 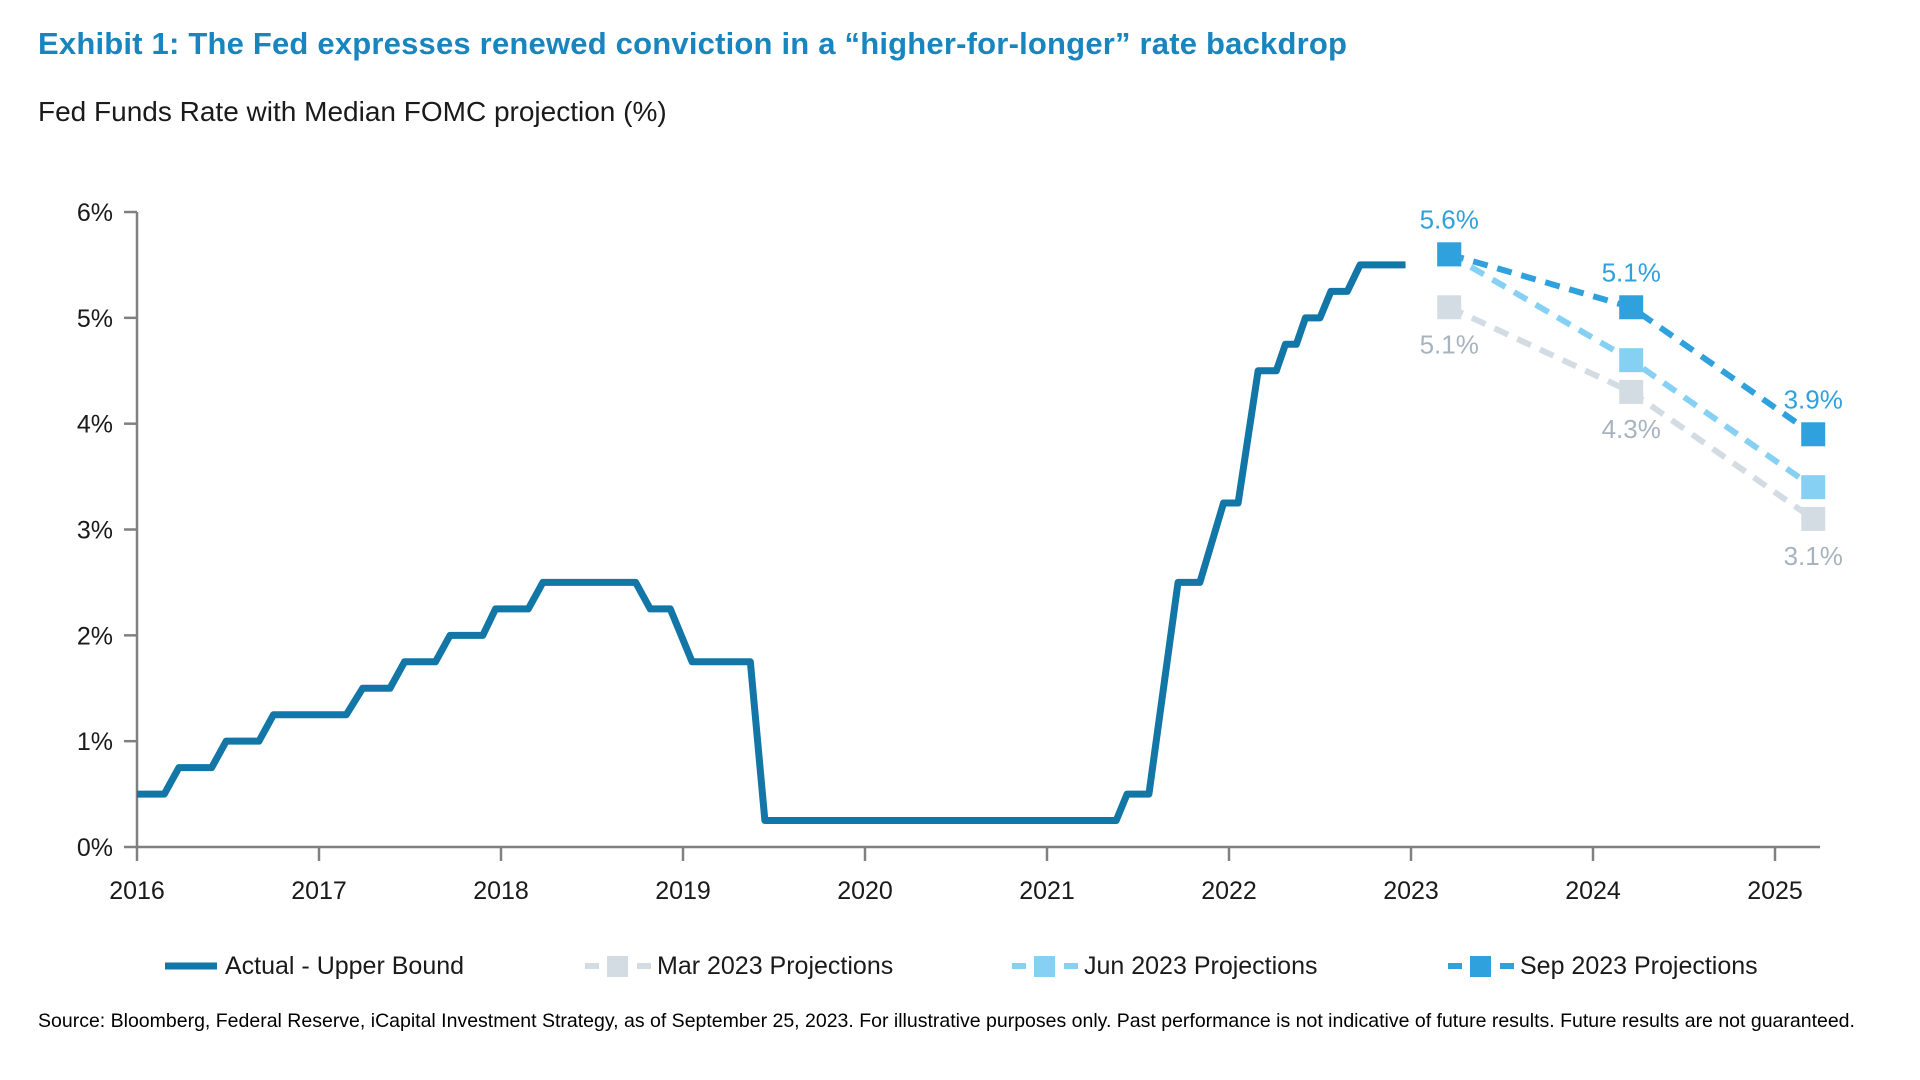 I want to click on legend-item-jun-2023: Jun 2023 Projections, so click(x=1164, y=966).